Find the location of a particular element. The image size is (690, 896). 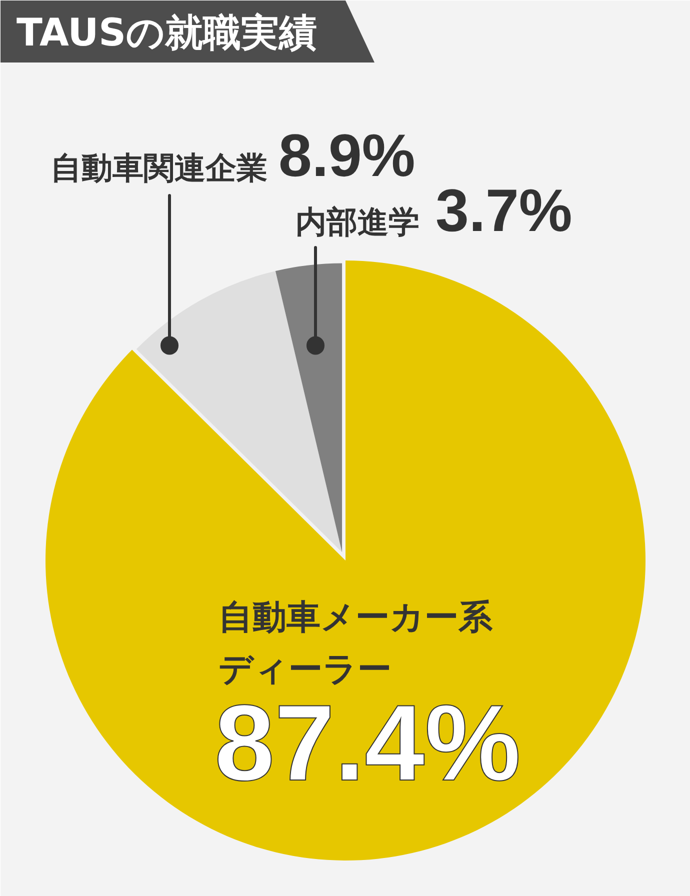

slice-label: 自動車関連企業 is located at coordinates (159, 168).